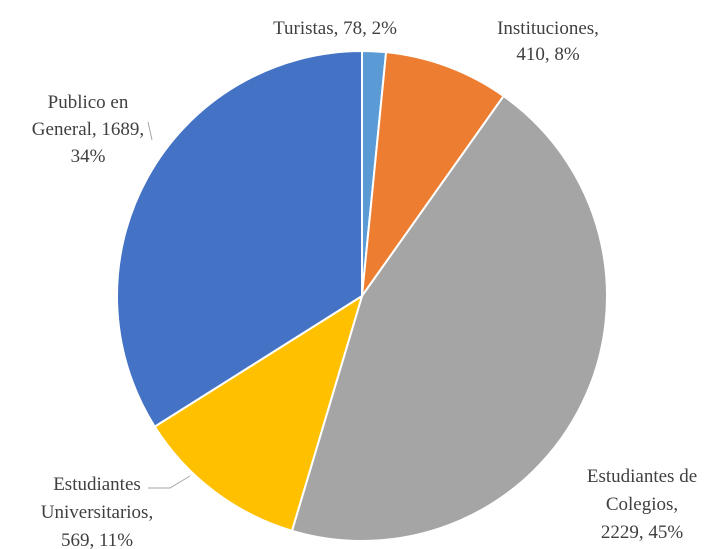 Image resolution: width=716 pixels, height=549 pixels. Describe the element at coordinates (433, 175) in the screenshot. I see `pie-slice-instituciones` at that location.